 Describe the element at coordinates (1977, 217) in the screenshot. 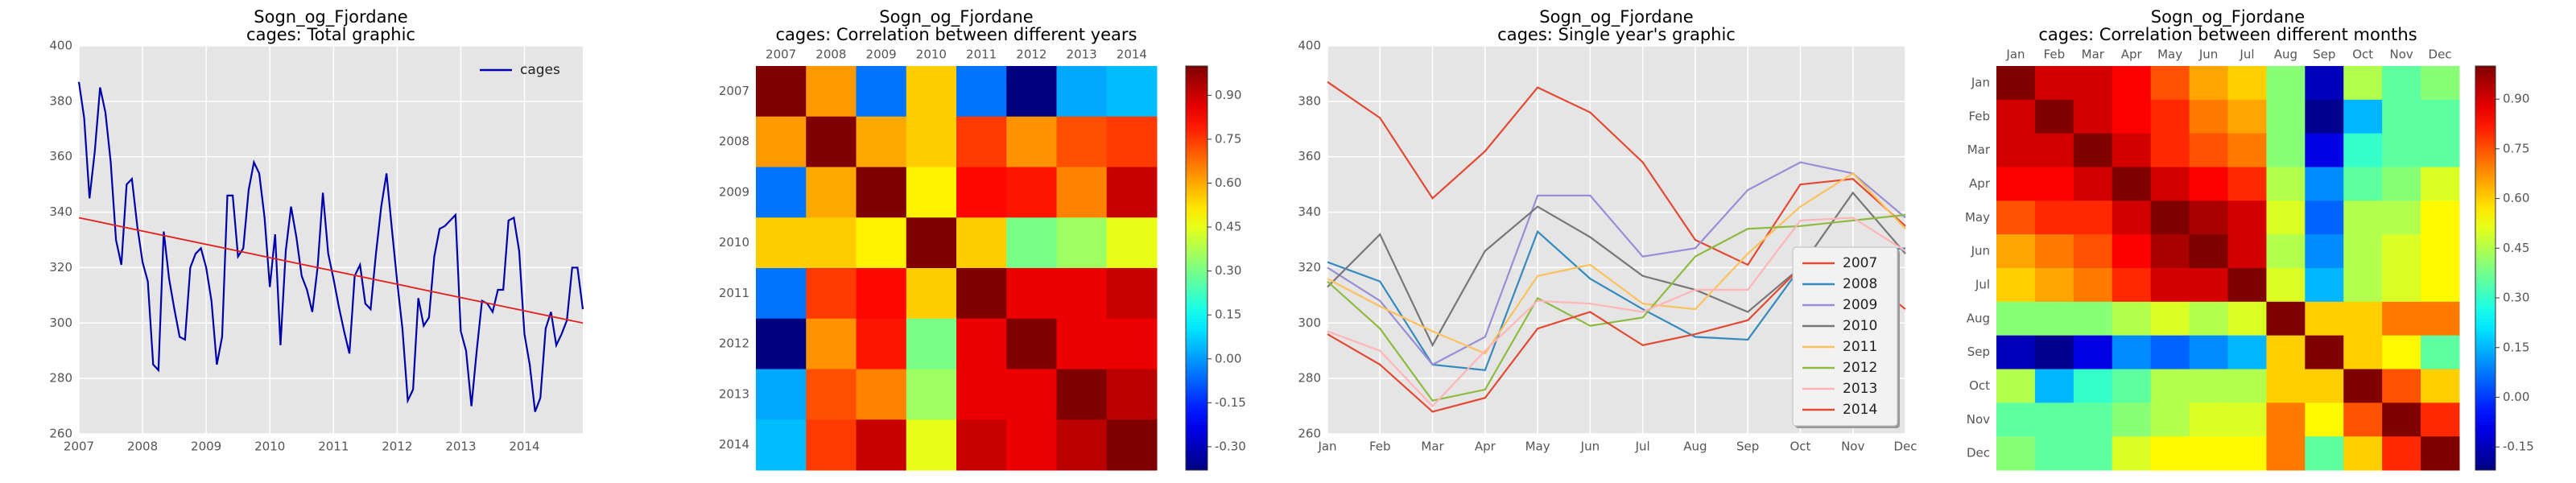

I see `y-tick-label: May` at that location.